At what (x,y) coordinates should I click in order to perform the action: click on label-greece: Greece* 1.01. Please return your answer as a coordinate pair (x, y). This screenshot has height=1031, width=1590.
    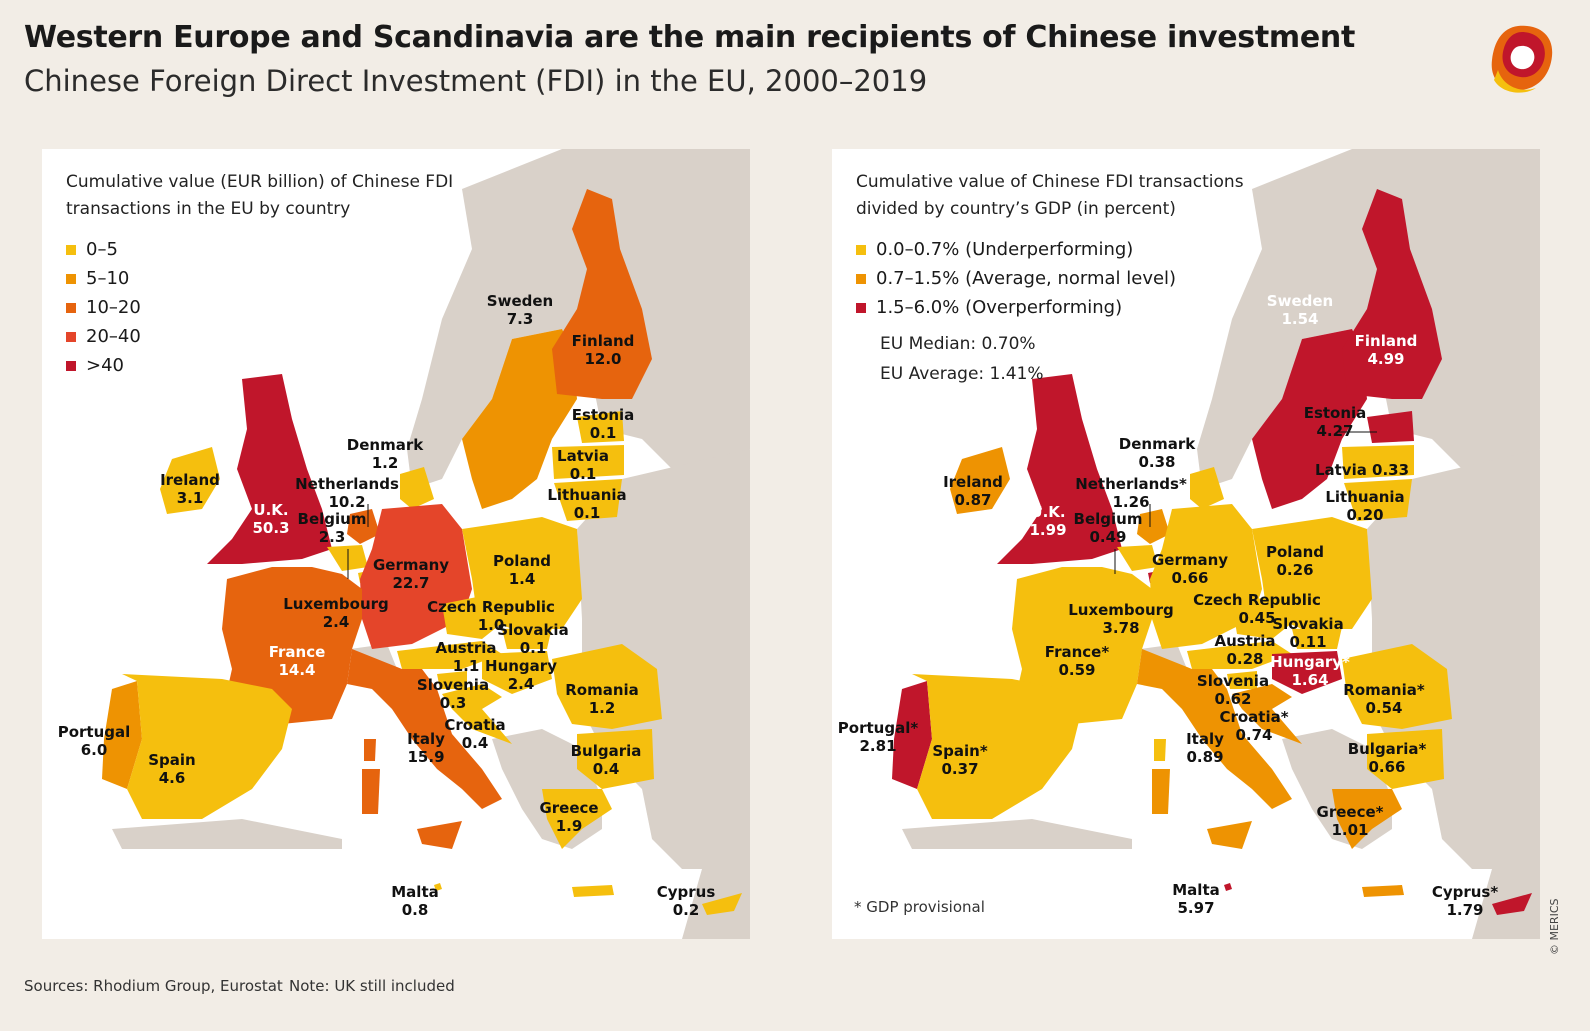
    Looking at the image, I should click on (1350, 821).